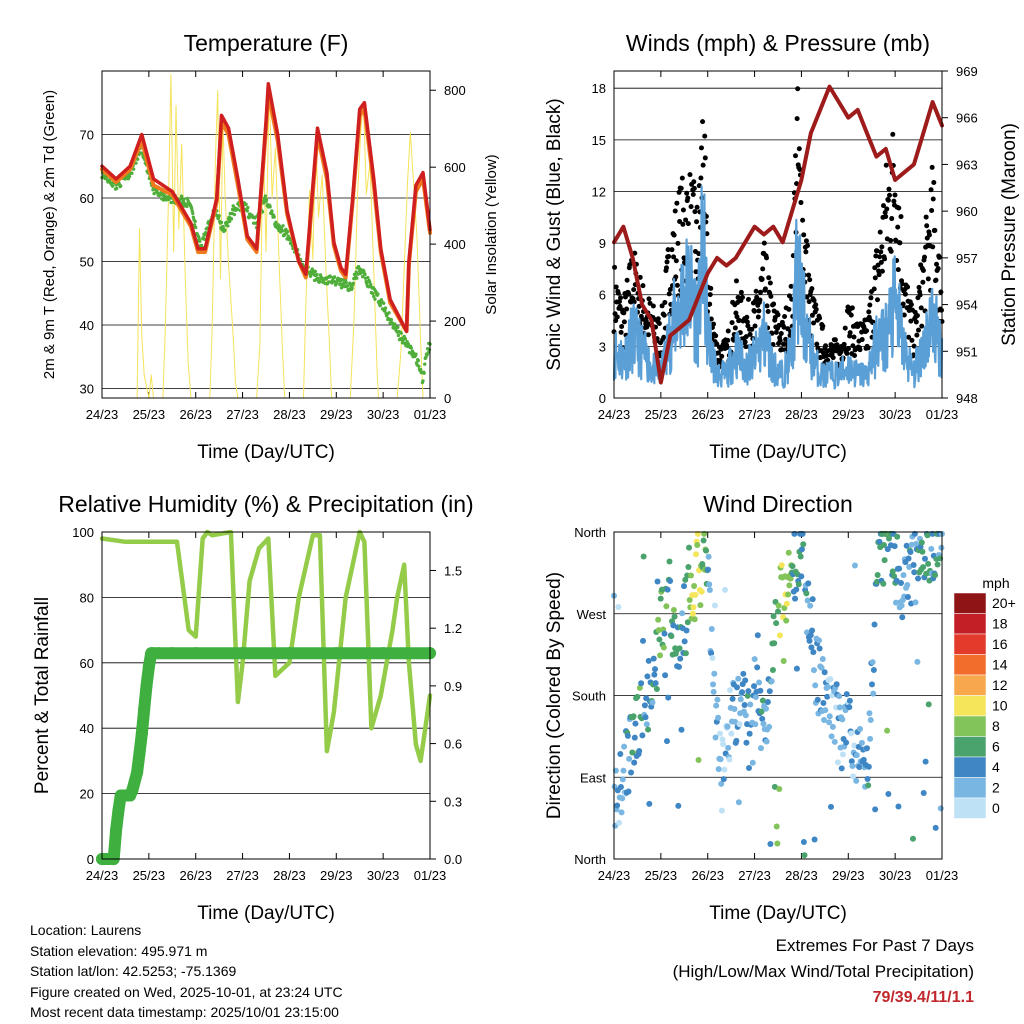 Image resolution: width=1024 pixels, height=1024 pixels. What do you see at coordinates (455, 90) in the screenshot?
I see `y-tick-label-right: 800` at bounding box center [455, 90].